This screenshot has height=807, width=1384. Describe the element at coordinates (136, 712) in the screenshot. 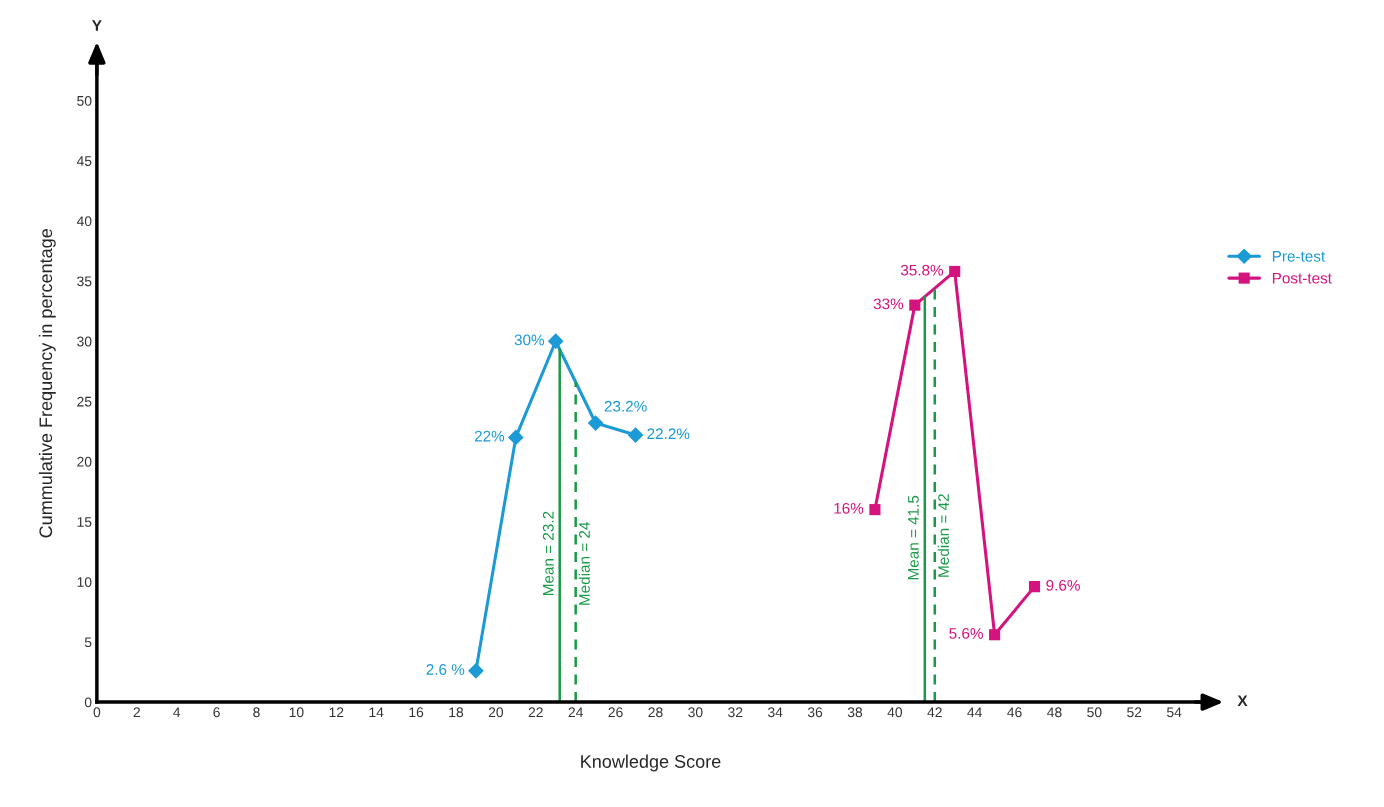

I see `x-tick-label: 2` at that location.